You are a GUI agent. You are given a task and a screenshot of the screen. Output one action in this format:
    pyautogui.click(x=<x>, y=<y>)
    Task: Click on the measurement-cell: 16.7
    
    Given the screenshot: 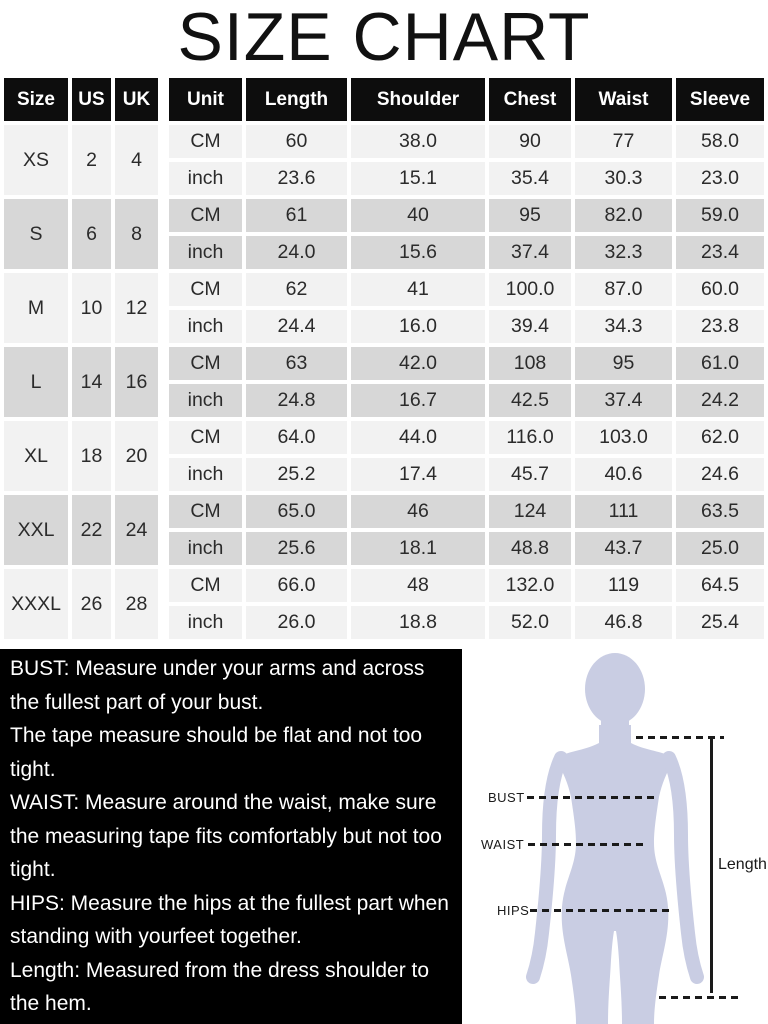 What is the action you would take?
    pyautogui.click(x=418, y=400)
    